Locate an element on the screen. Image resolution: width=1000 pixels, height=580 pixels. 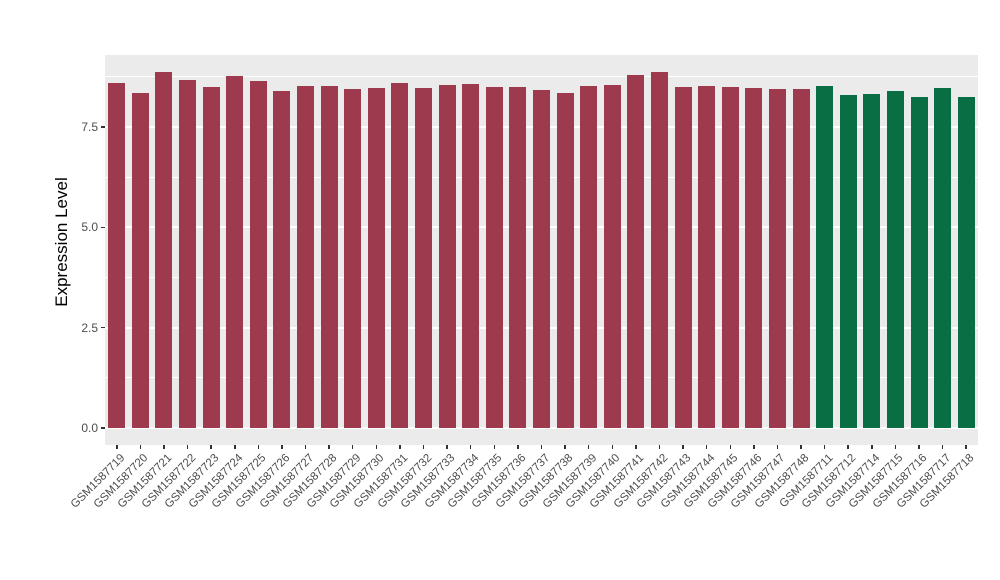
y-tick-label: 0.0 is located at coordinates (89, 428).